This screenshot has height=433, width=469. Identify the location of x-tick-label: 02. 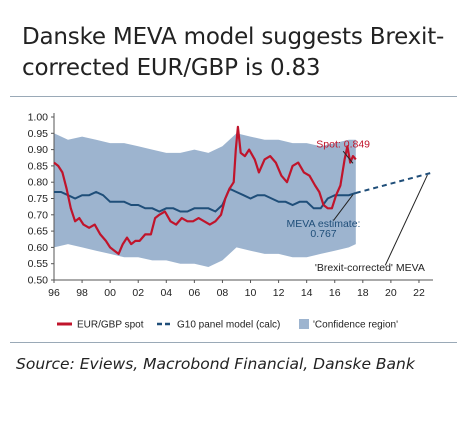
(138, 293).